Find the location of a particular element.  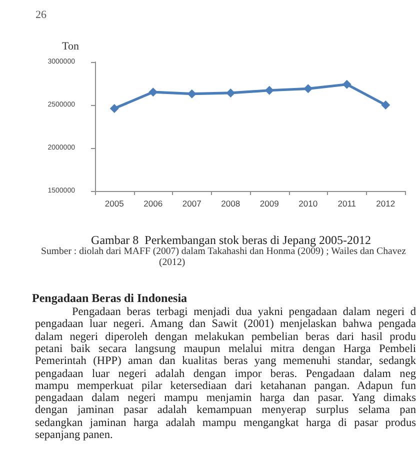

x-tick-label: 2006 is located at coordinates (153, 203).